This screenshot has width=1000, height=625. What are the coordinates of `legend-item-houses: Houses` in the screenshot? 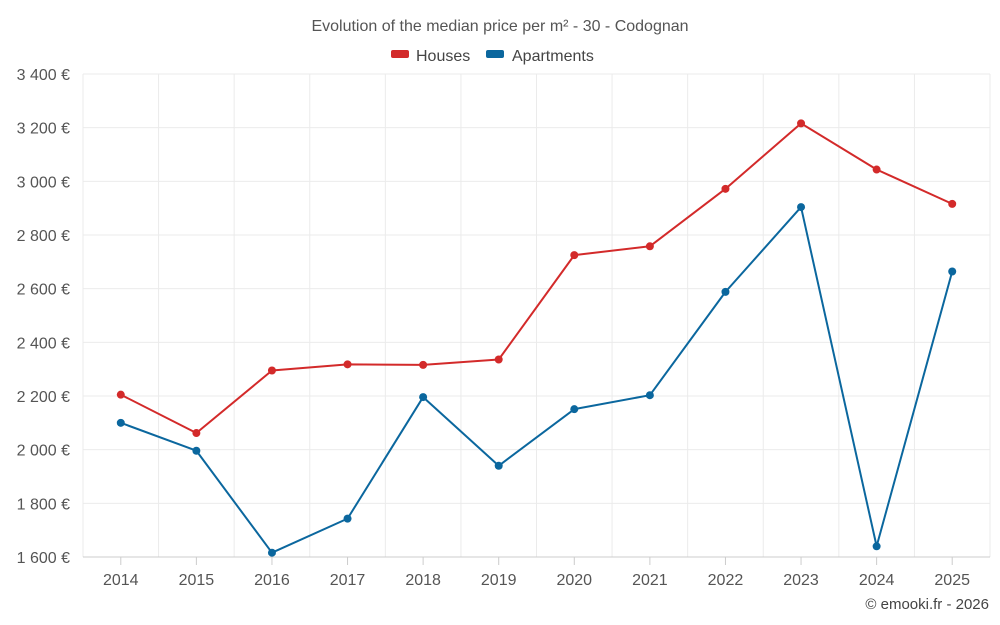 It's located at (430, 56).